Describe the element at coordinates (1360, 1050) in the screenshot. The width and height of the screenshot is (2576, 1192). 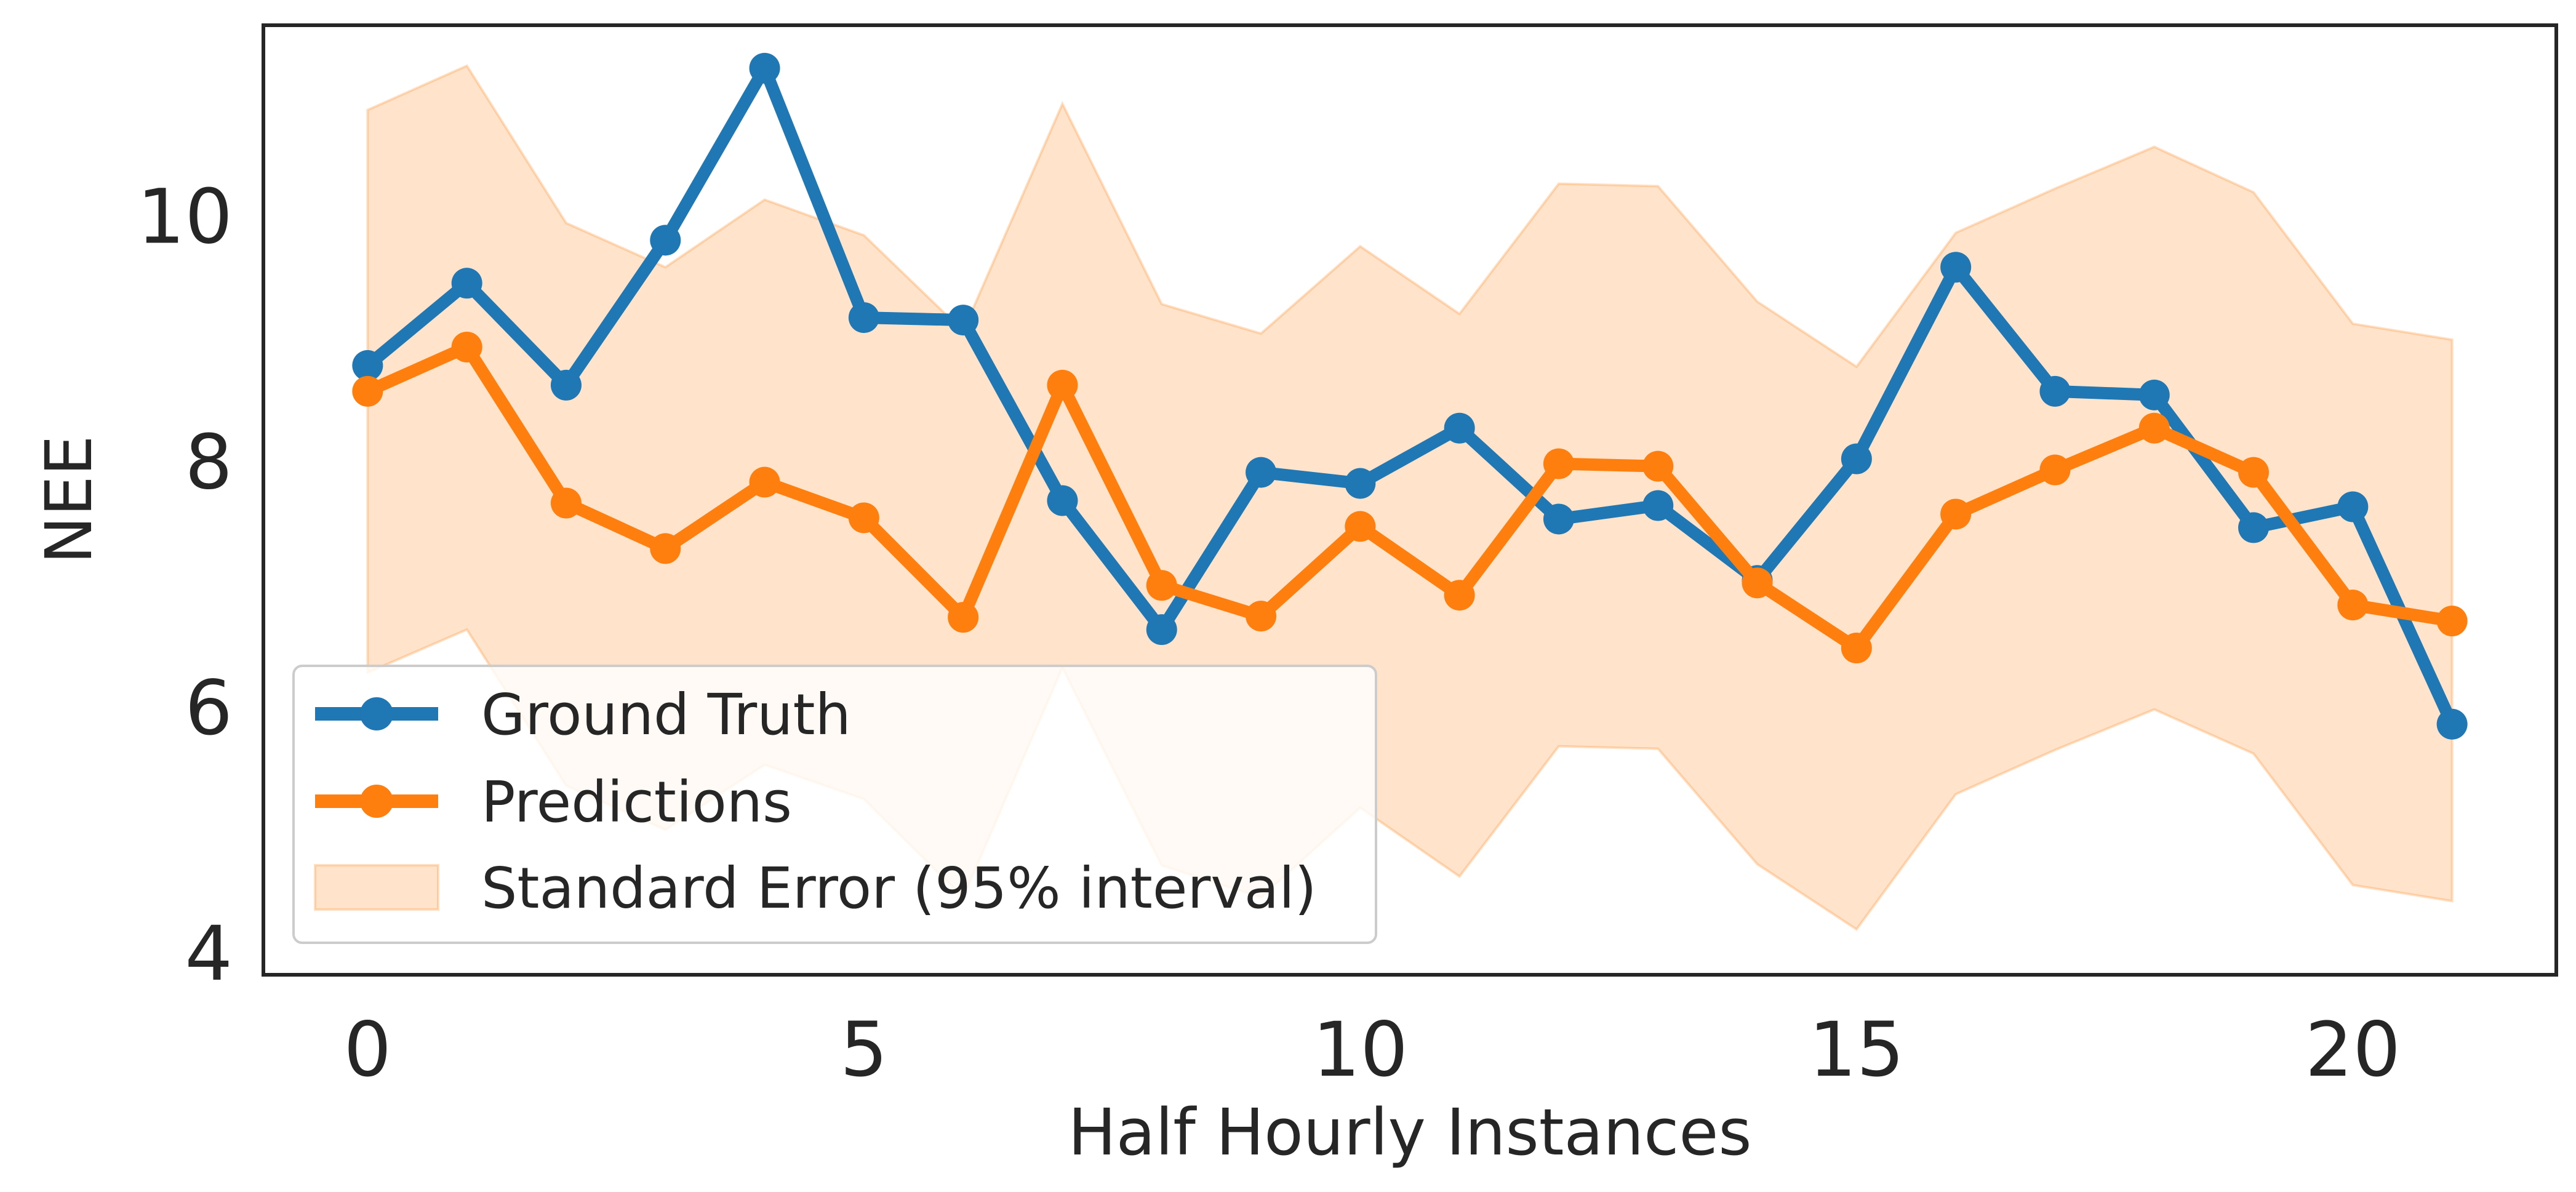
I see `x-tick-label: 10` at that location.